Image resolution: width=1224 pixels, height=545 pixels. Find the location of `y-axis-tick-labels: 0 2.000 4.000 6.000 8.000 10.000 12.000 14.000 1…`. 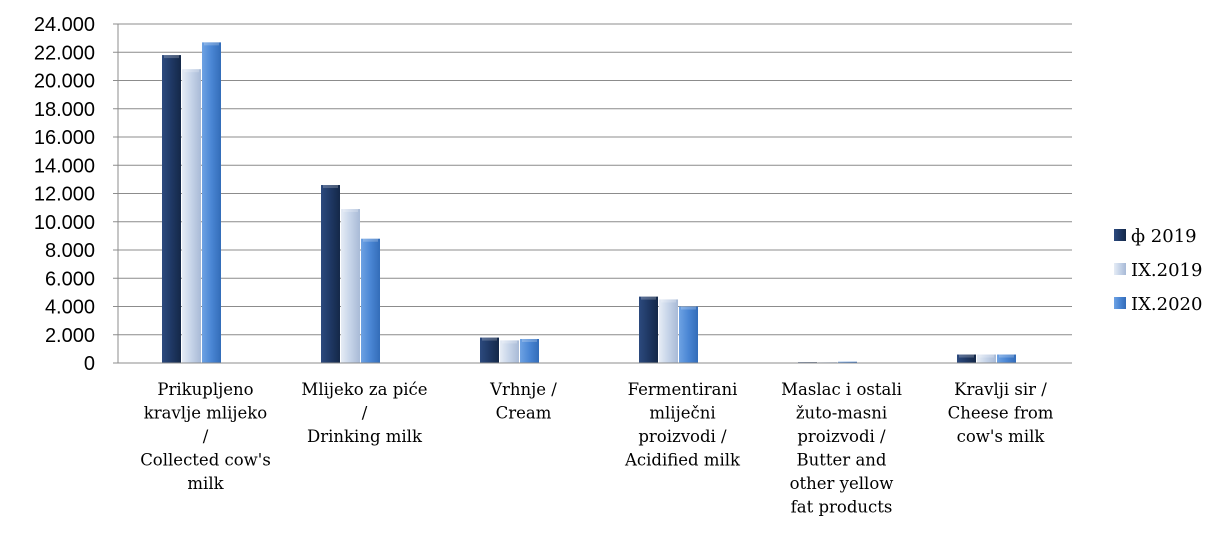

y-axis-tick-labels: 0 2.000 4.000 6.000 8.000 10.000 12.000 14.000 1… is located at coordinates (64, 194).